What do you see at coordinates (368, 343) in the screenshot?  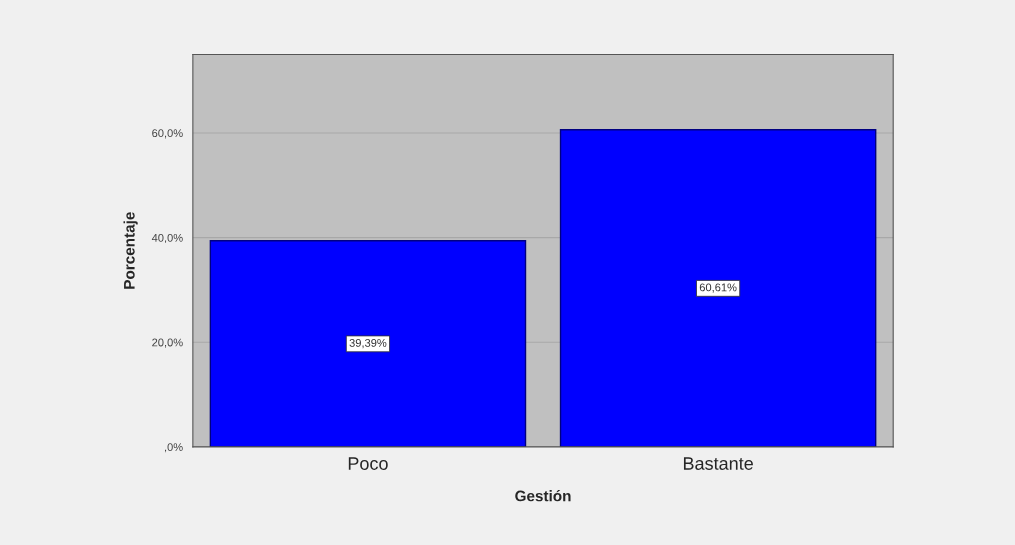 I see `data-label: 39,39%` at bounding box center [368, 343].